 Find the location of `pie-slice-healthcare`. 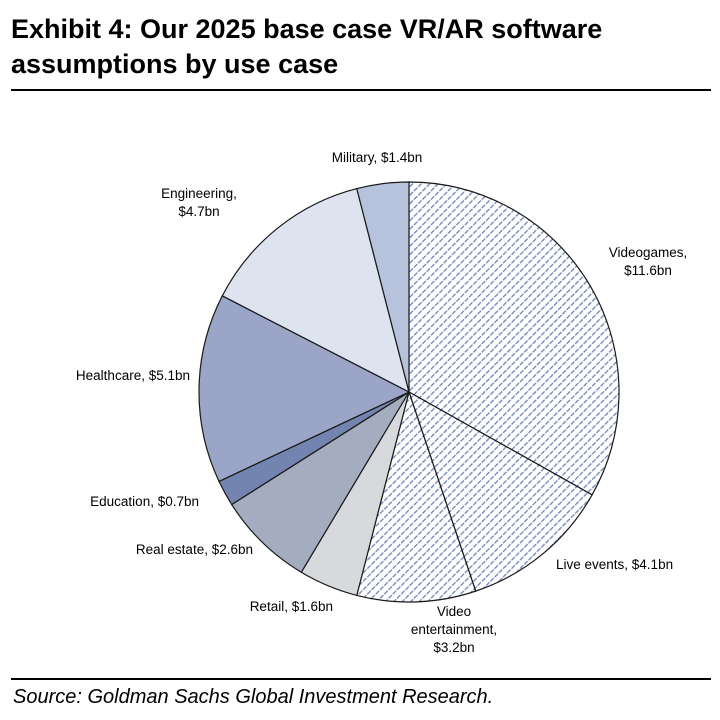

pie-slice-healthcare is located at coordinates (304, 389).